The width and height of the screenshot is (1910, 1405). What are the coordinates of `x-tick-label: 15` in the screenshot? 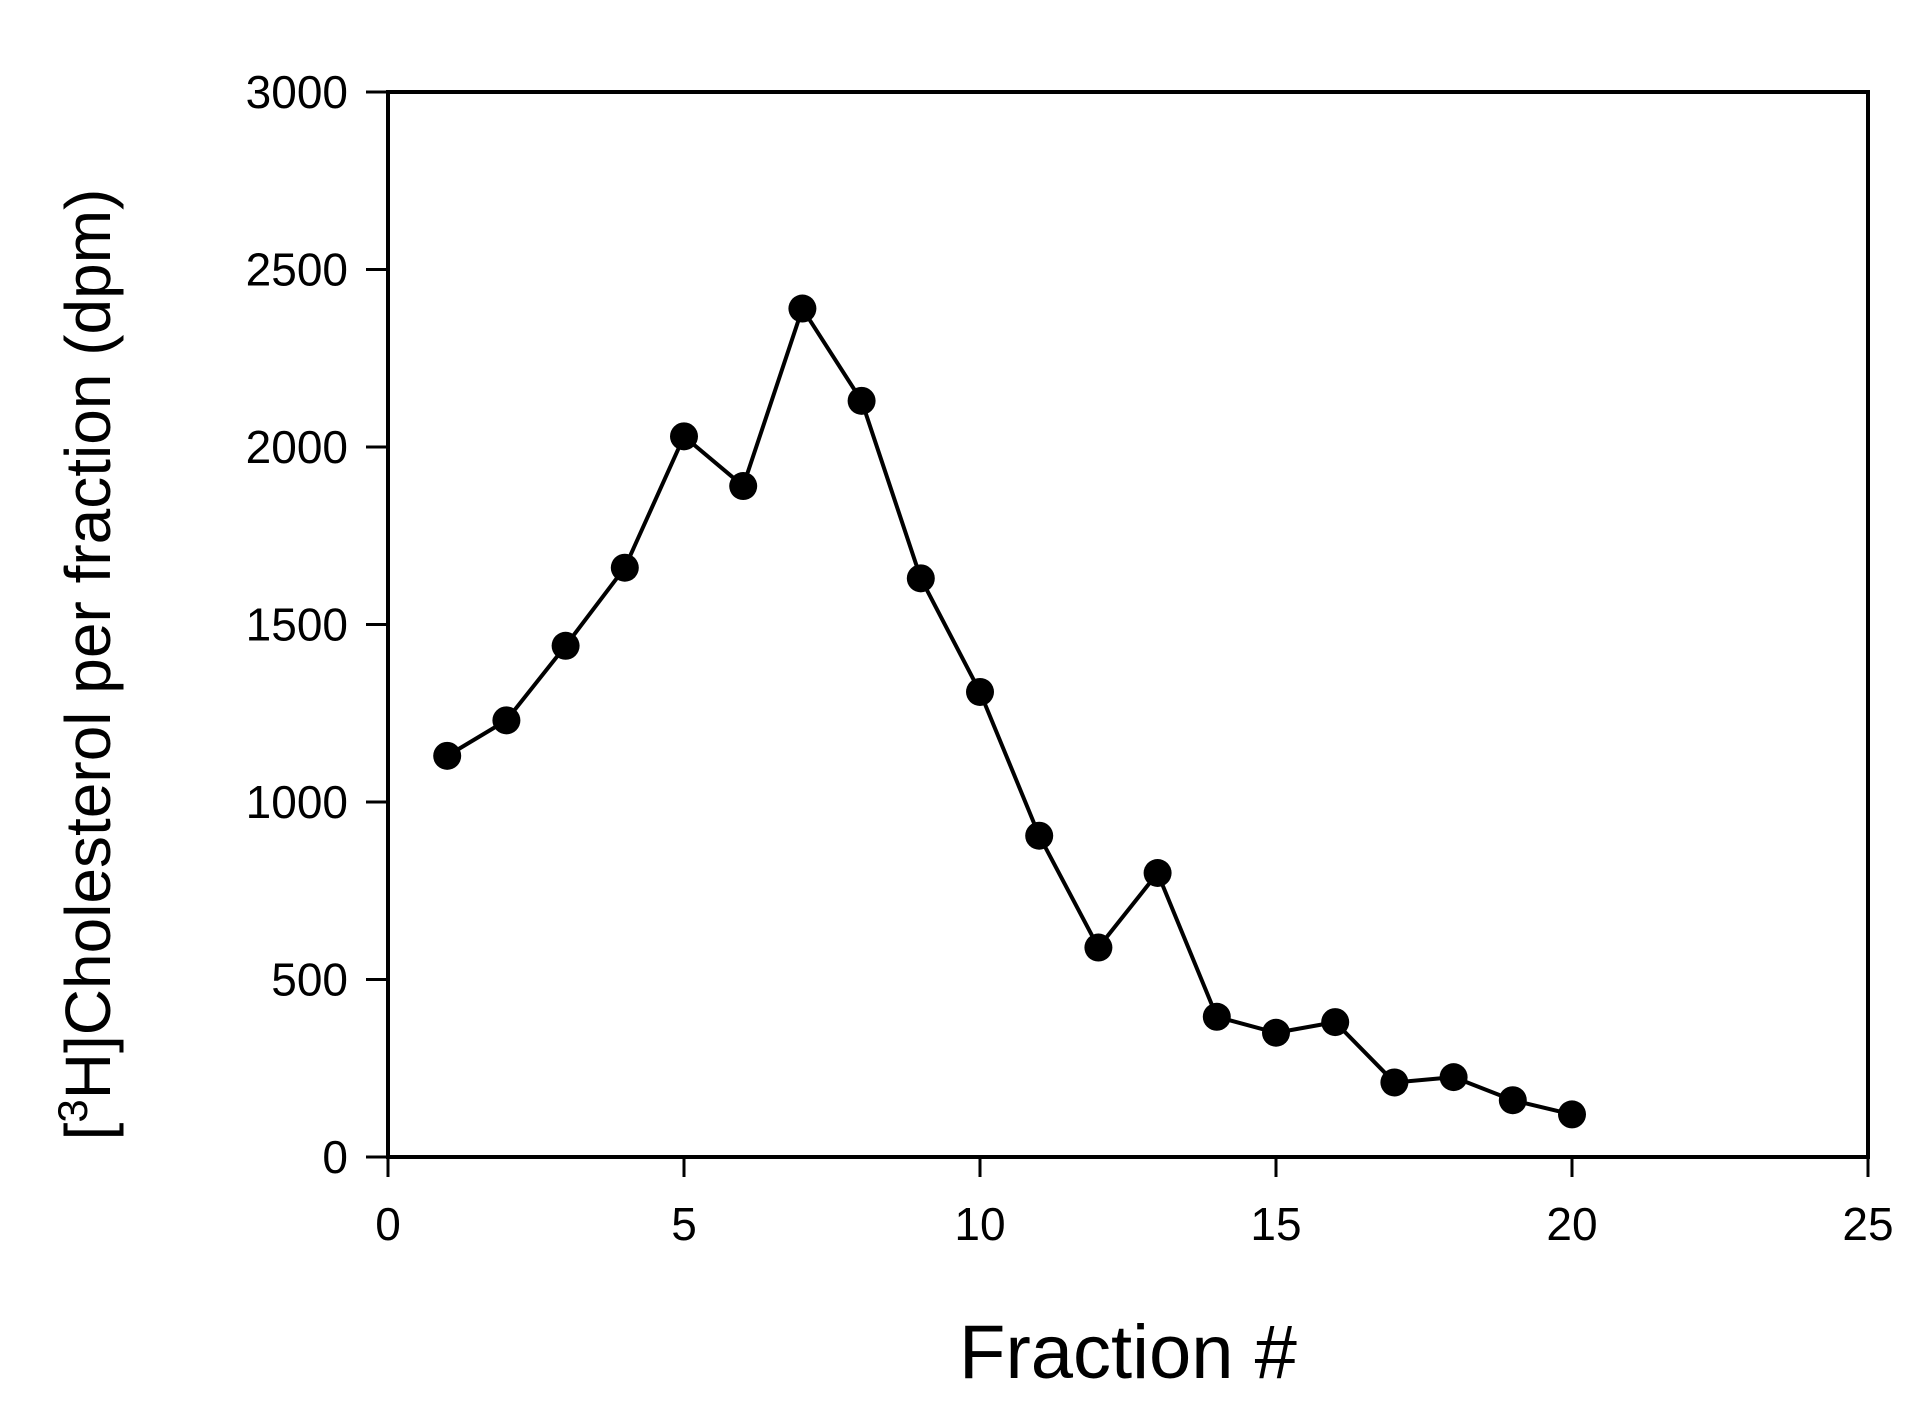 It's located at (1275, 1224).